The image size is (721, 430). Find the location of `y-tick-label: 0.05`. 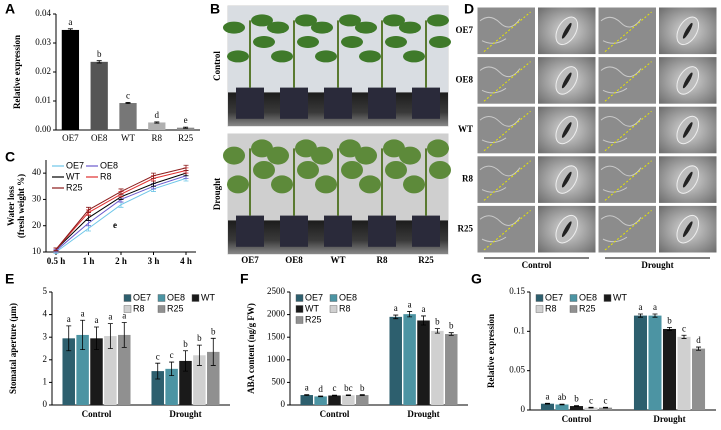

y-tick-label: 0.05 is located at coordinates (517, 370).